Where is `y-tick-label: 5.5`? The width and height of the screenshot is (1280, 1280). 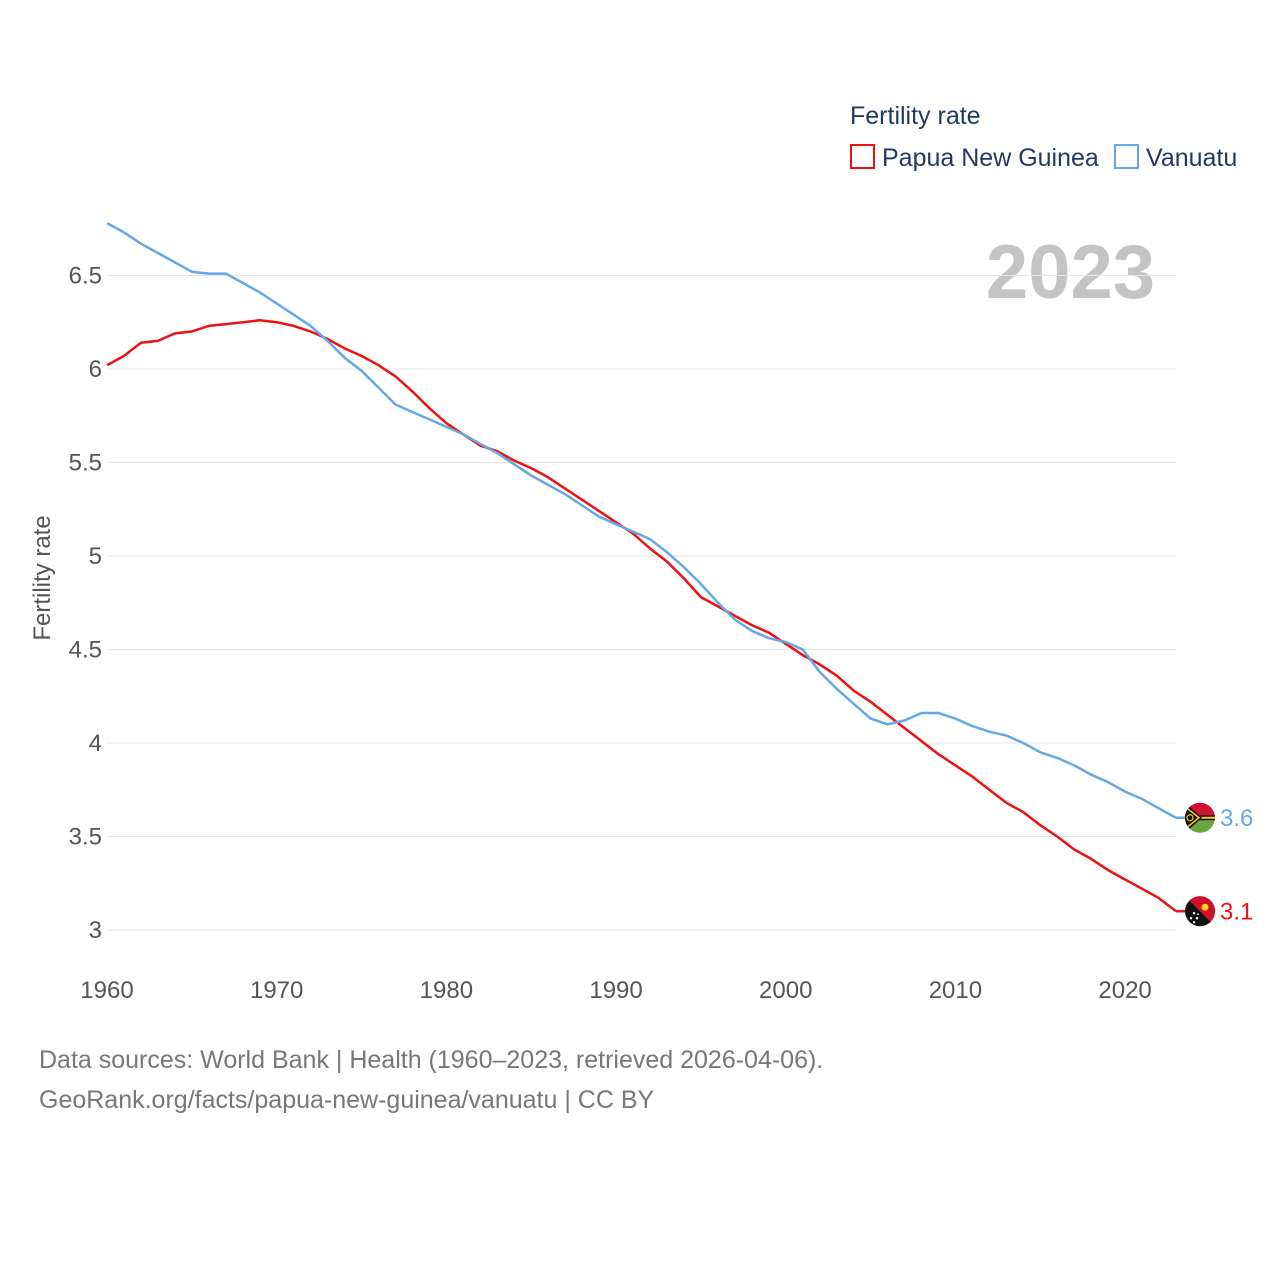 y-tick-label: 5.5 is located at coordinates (85, 462).